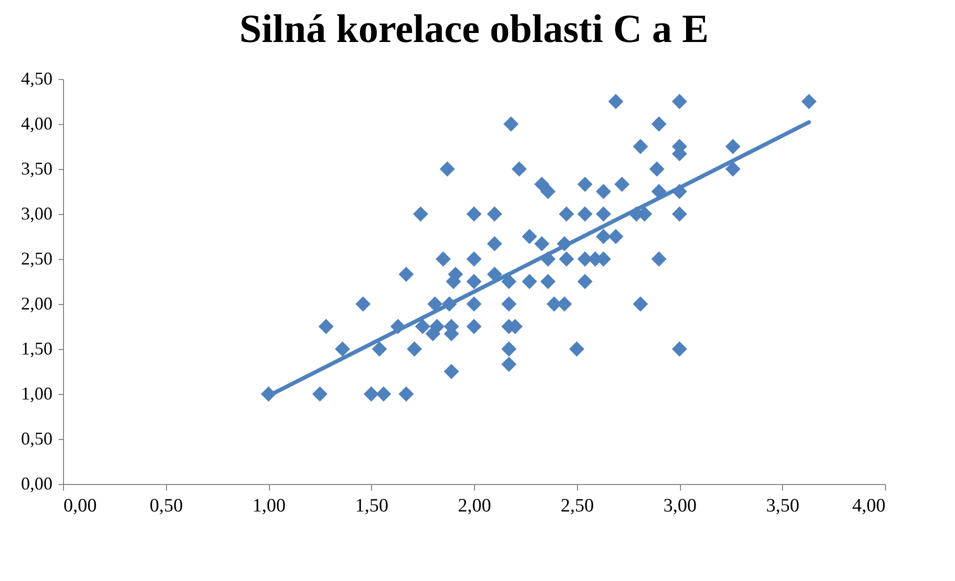 The width and height of the screenshot is (955, 581). What do you see at coordinates (36, 394) in the screenshot?
I see `y-tick-label: 1,00` at bounding box center [36, 394].